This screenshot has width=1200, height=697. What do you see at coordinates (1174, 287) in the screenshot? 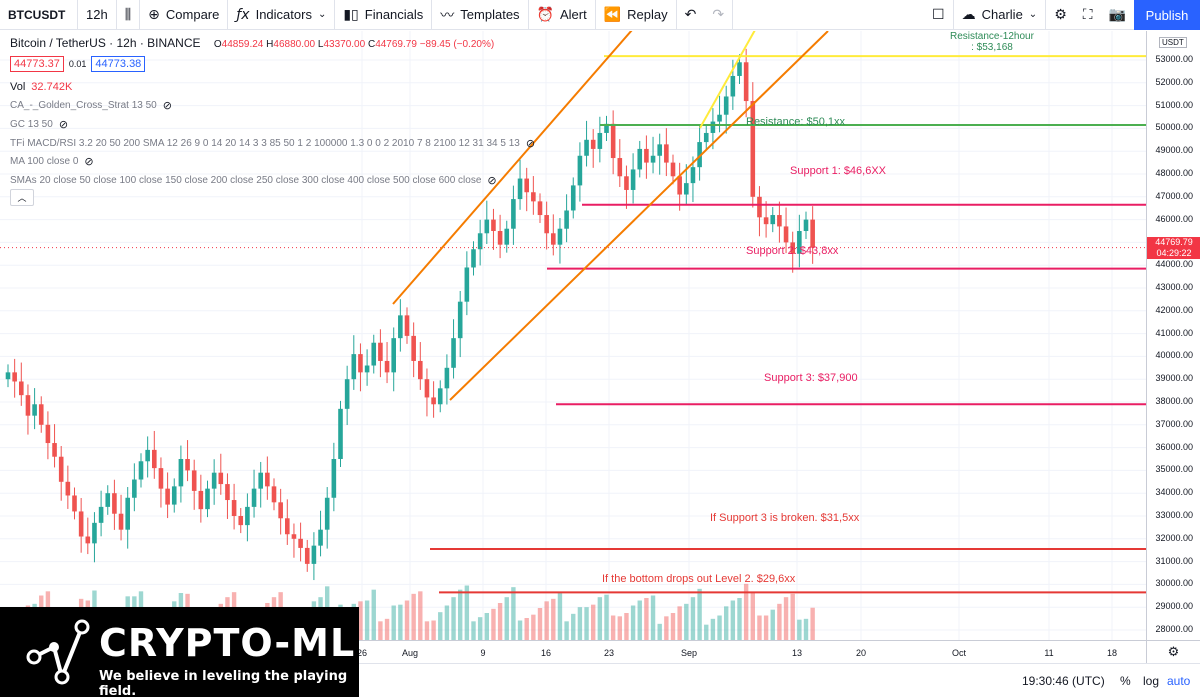
I see `price-tick-label: 43000.00` at bounding box center [1174, 287].